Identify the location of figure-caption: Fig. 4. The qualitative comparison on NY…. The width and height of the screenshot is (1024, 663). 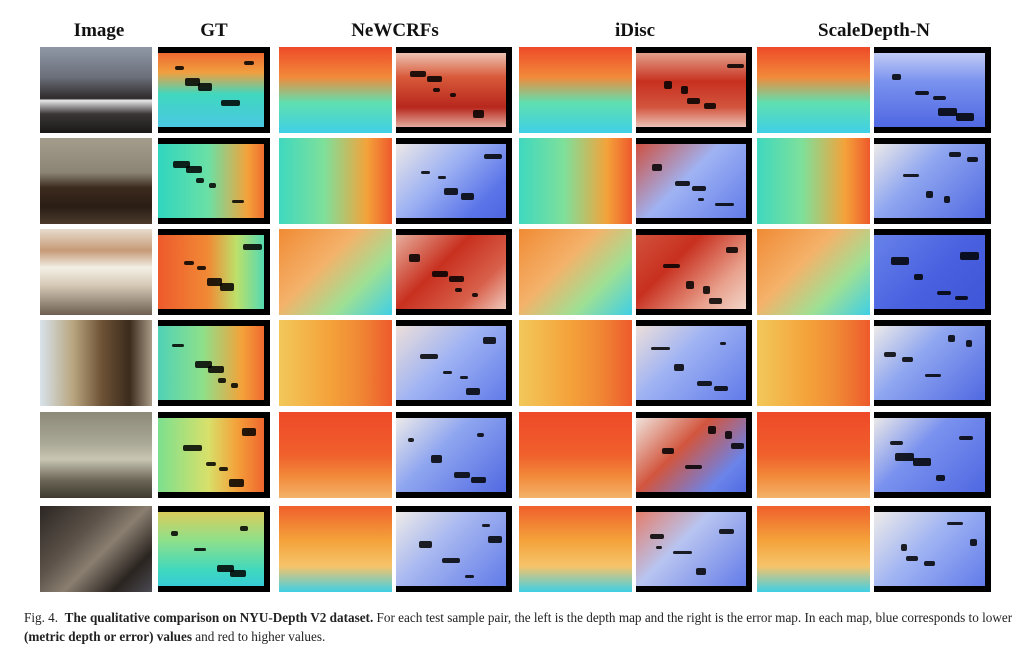
(519, 627).